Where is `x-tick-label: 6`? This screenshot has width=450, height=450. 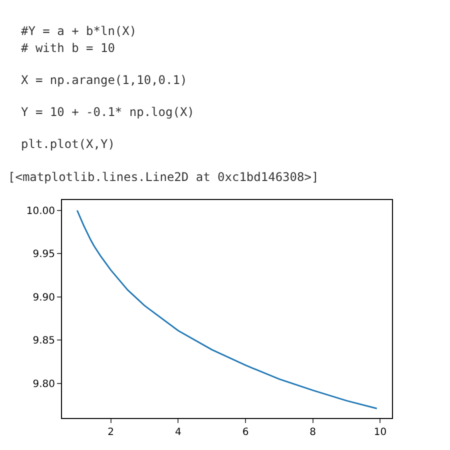
x-tick-label: 6 is located at coordinates (245, 432).